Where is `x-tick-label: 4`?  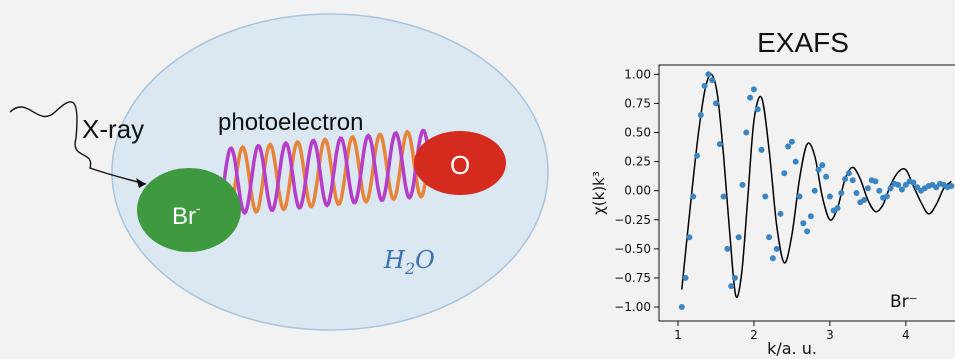 x-tick-label: 4 is located at coordinates (906, 335).